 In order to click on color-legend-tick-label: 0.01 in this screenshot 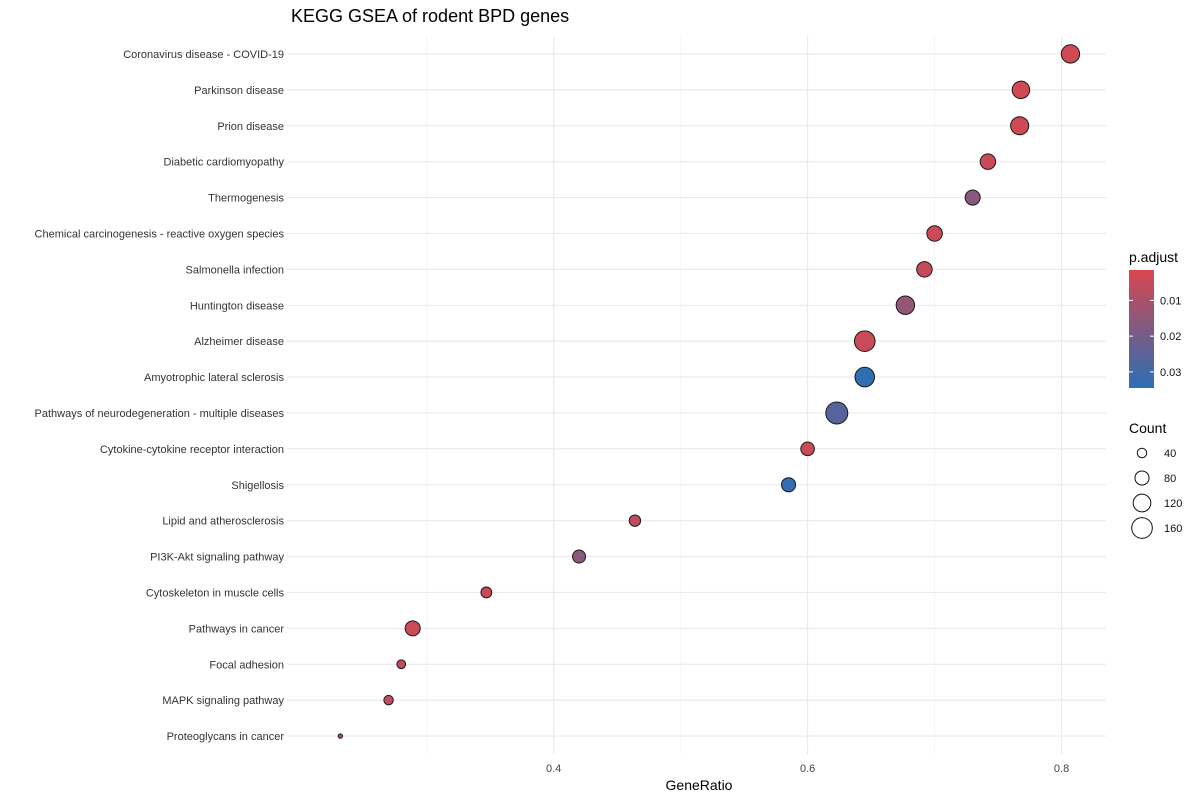, I will do `click(1170, 301)`.